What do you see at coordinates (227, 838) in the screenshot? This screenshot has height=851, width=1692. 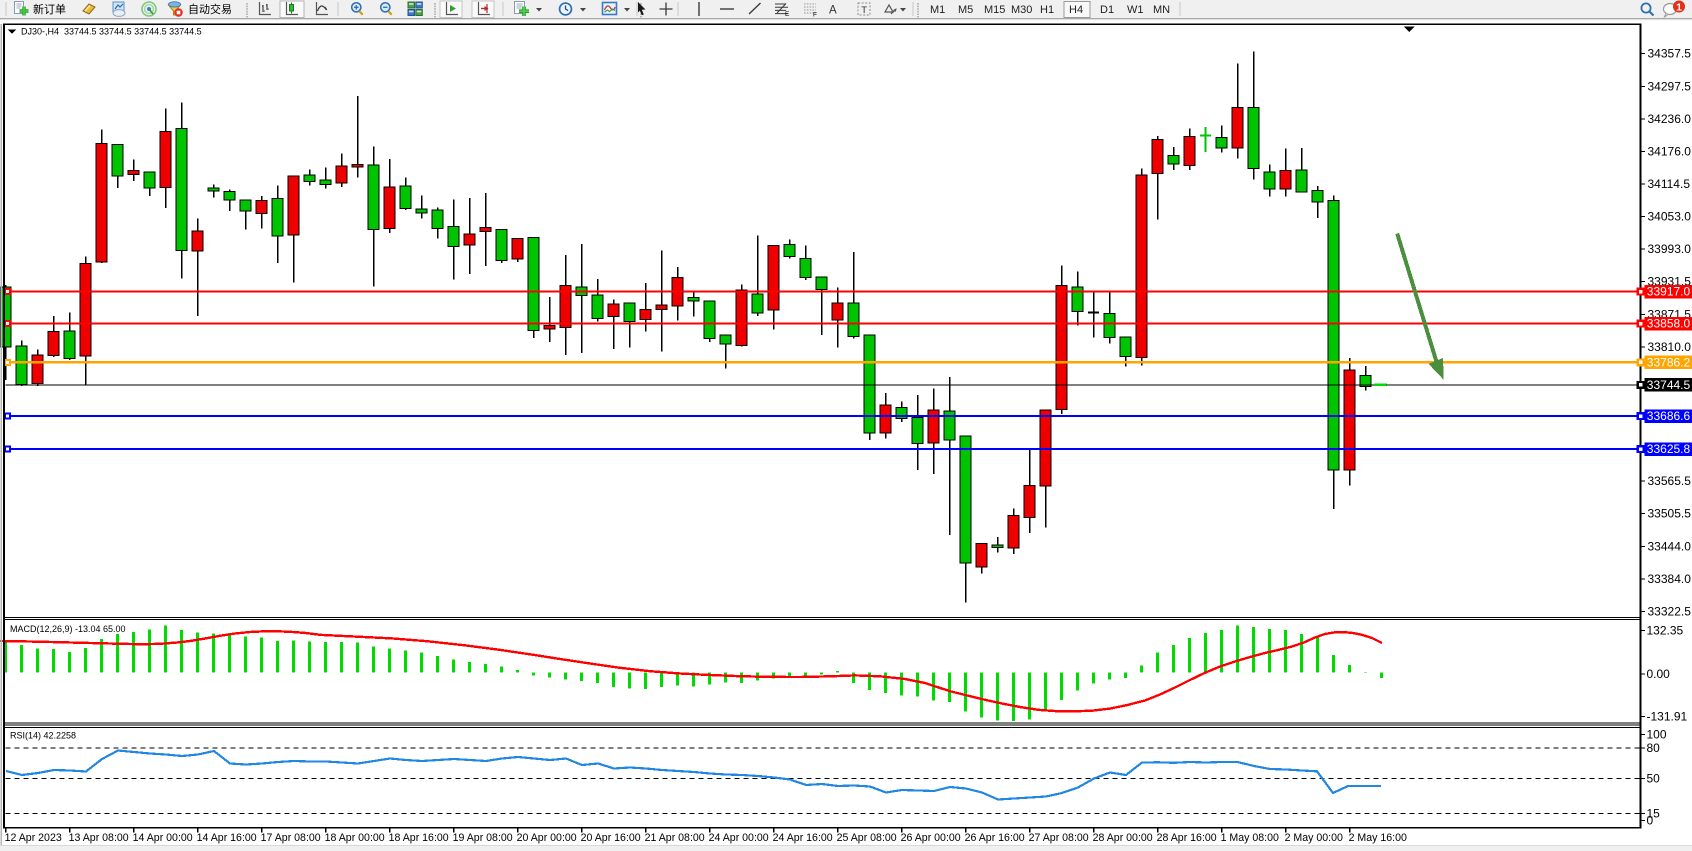 I see `svg-text: 14 Apr 16:00` at bounding box center [227, 838].